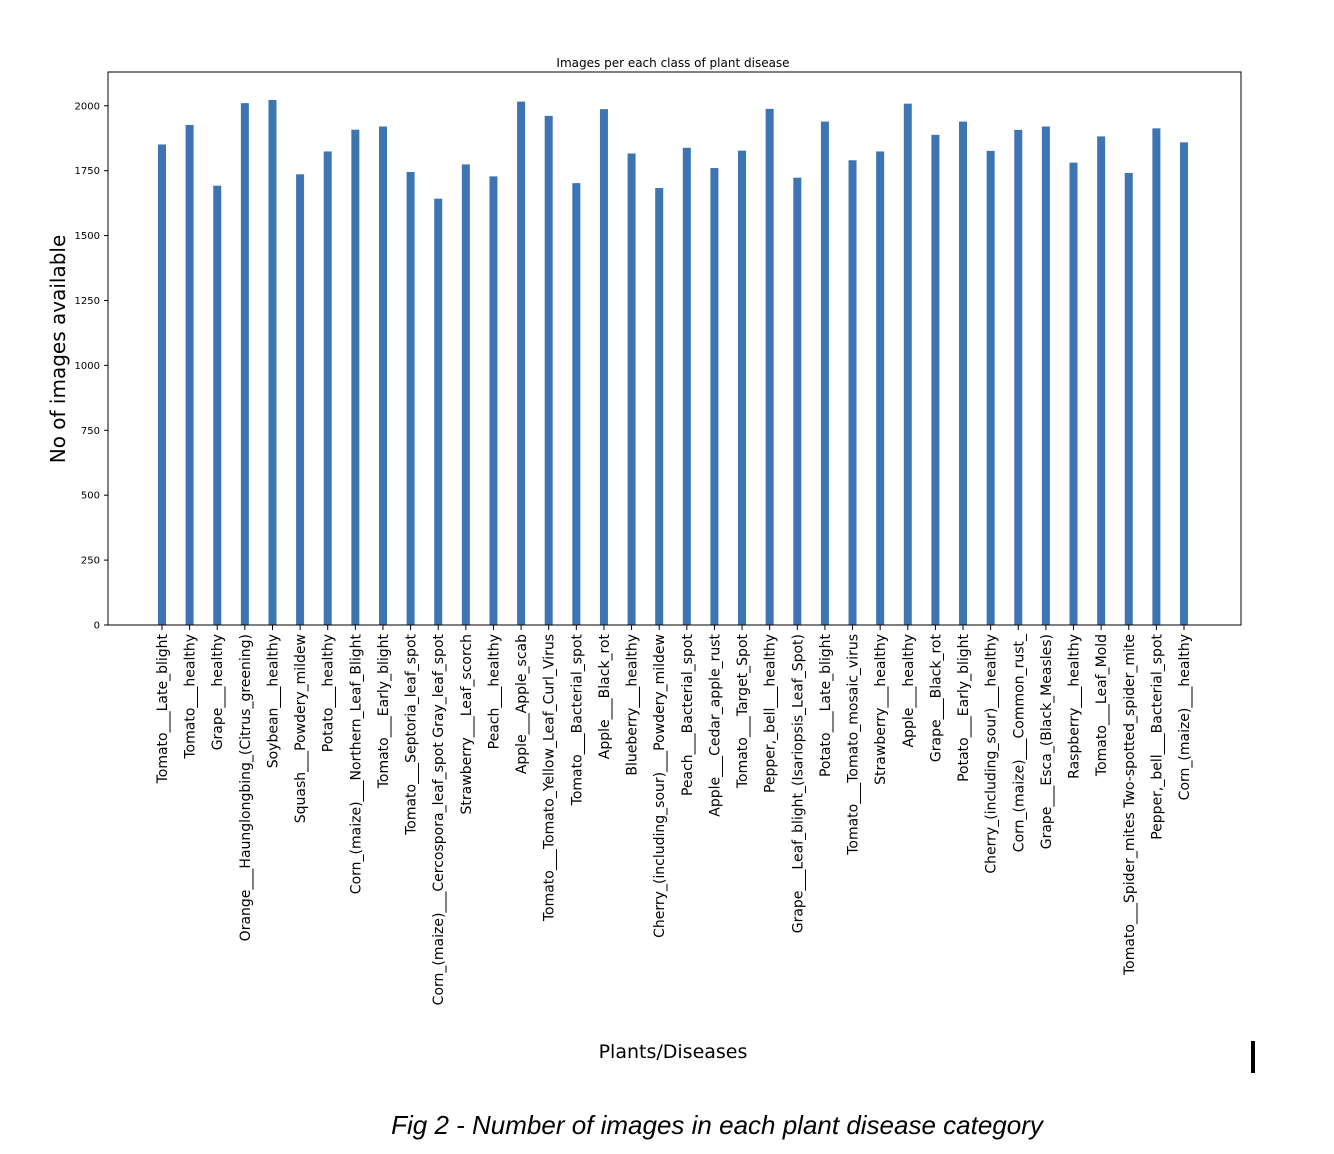  I want to click on y-tick-label: 250, so click(90, 561).